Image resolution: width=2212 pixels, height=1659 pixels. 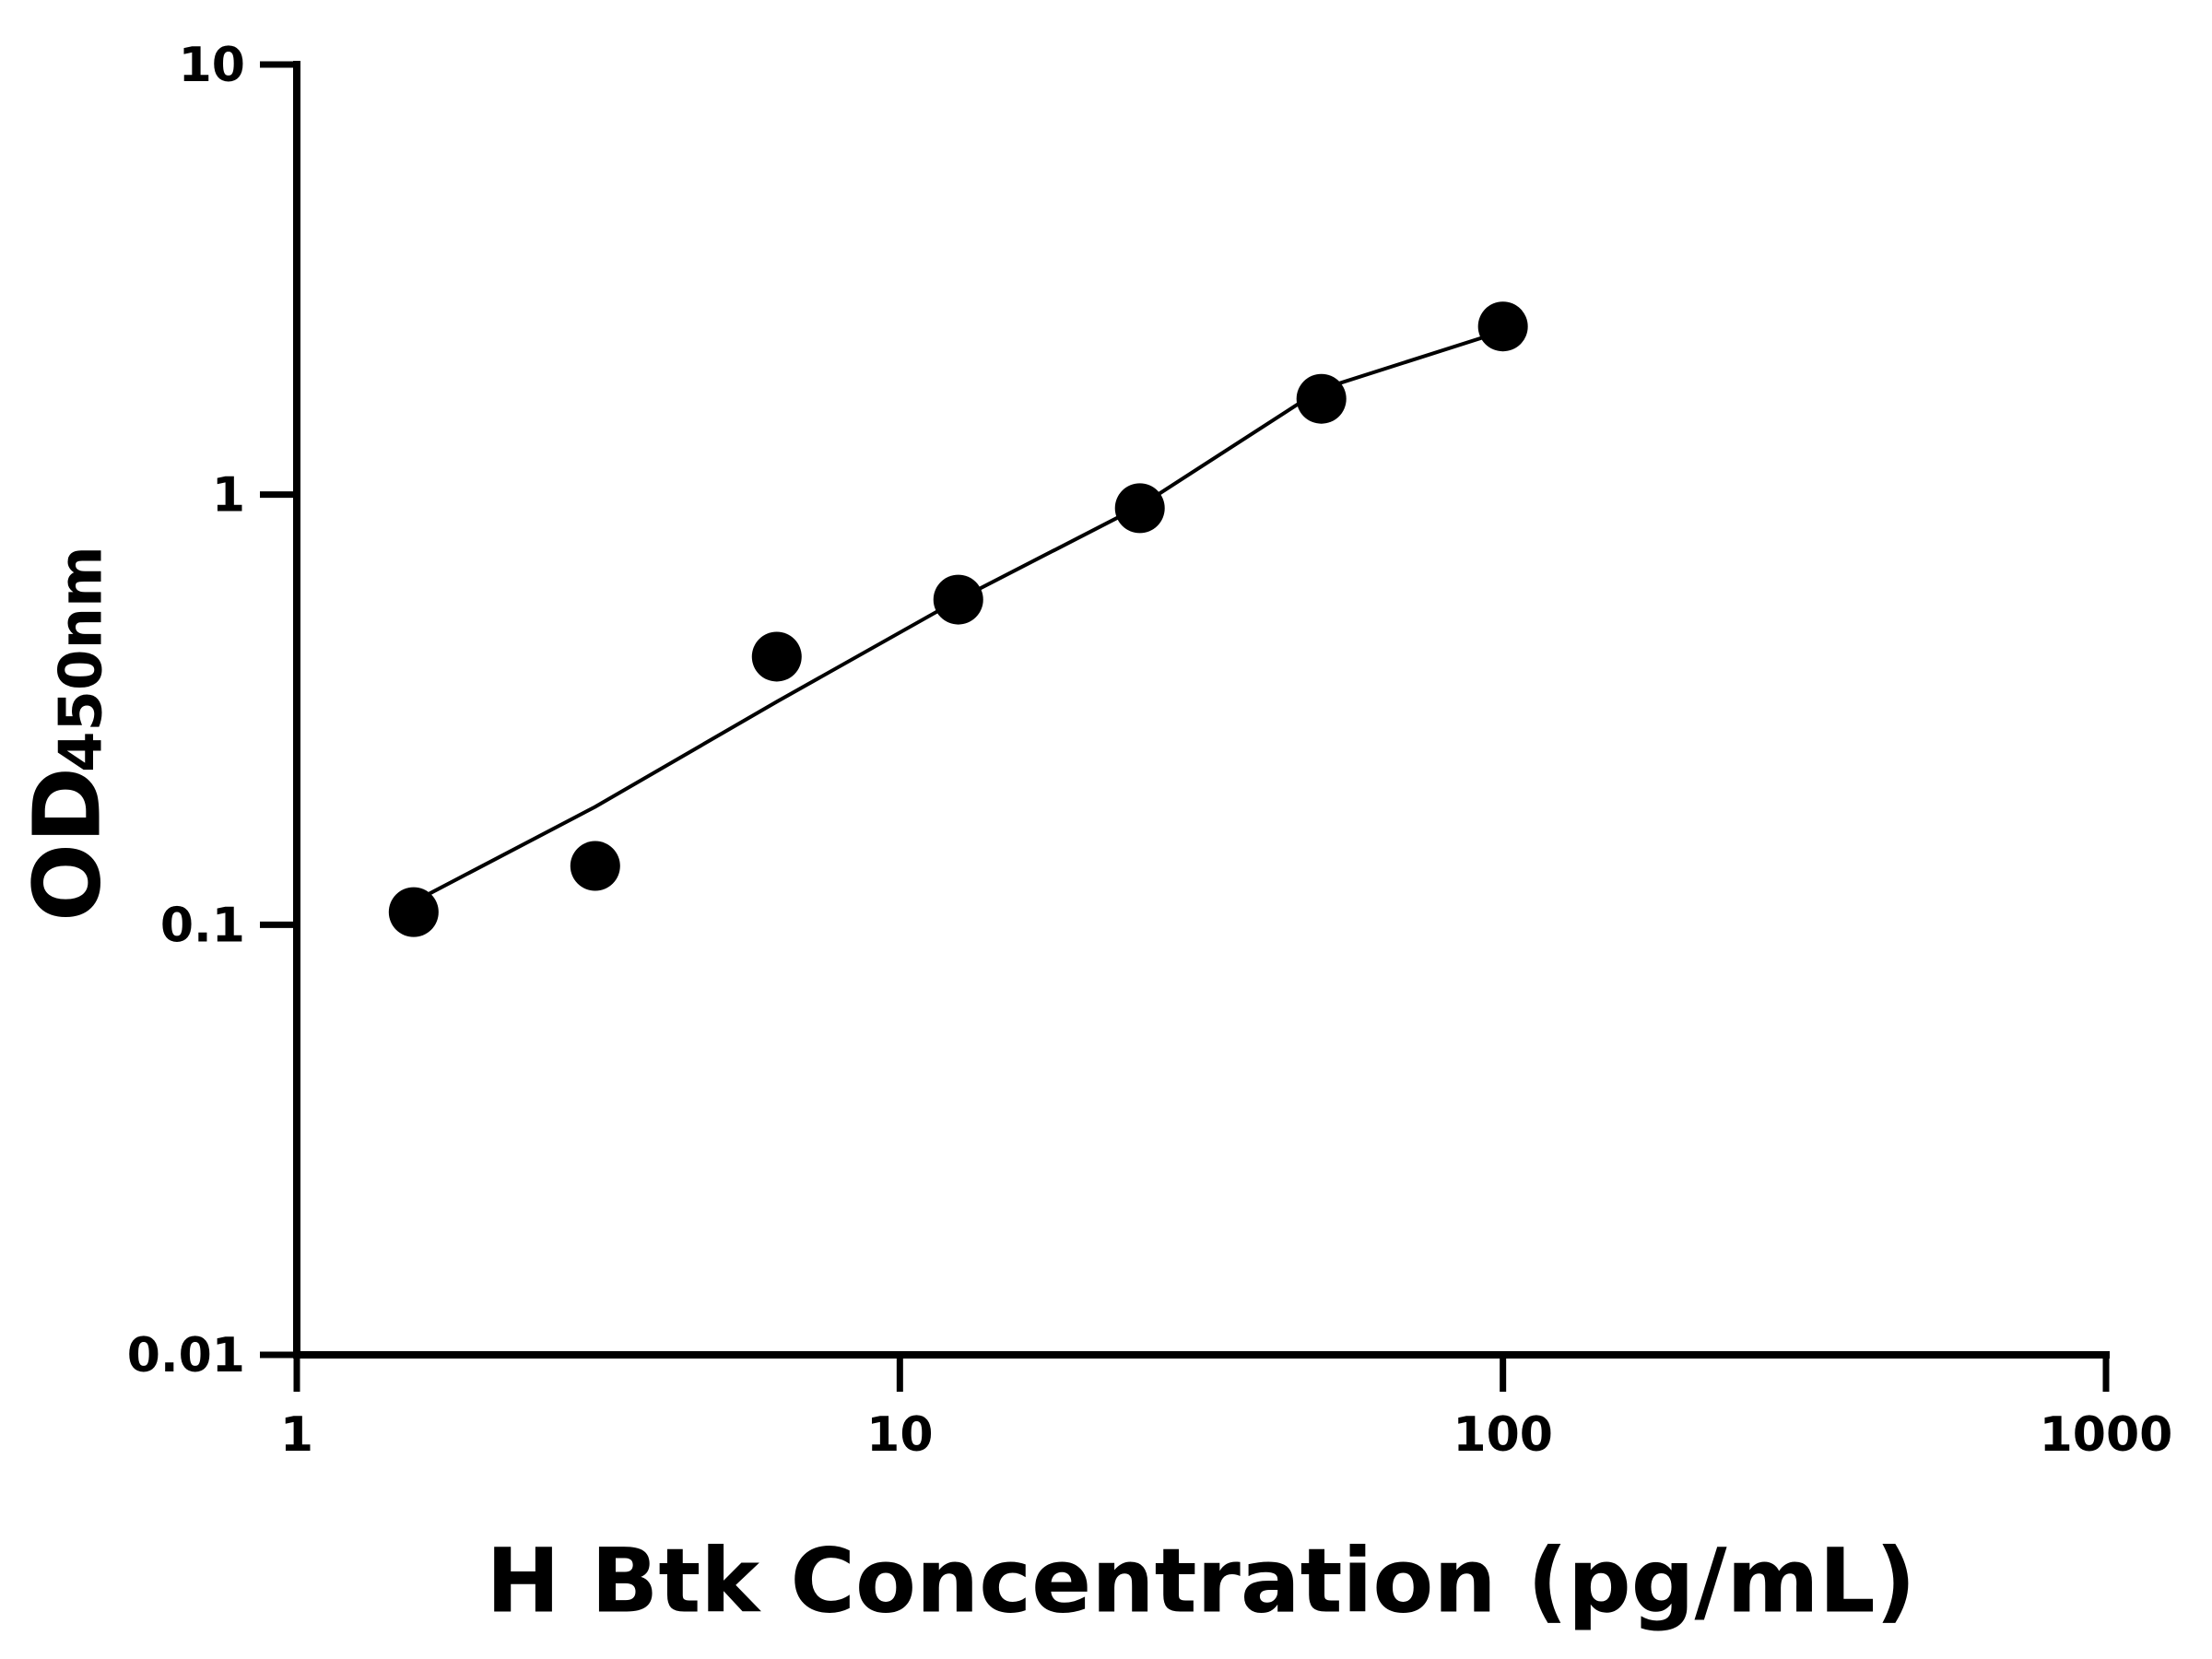 I want to click on x-axis-title: H Btk Concentration (pg/mL), so click(x=1200, y=1580).